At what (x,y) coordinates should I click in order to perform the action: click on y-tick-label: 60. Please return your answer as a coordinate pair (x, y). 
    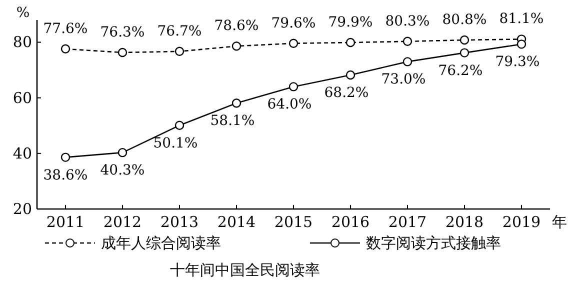
    Looking at the image, I should click on (22, 97).